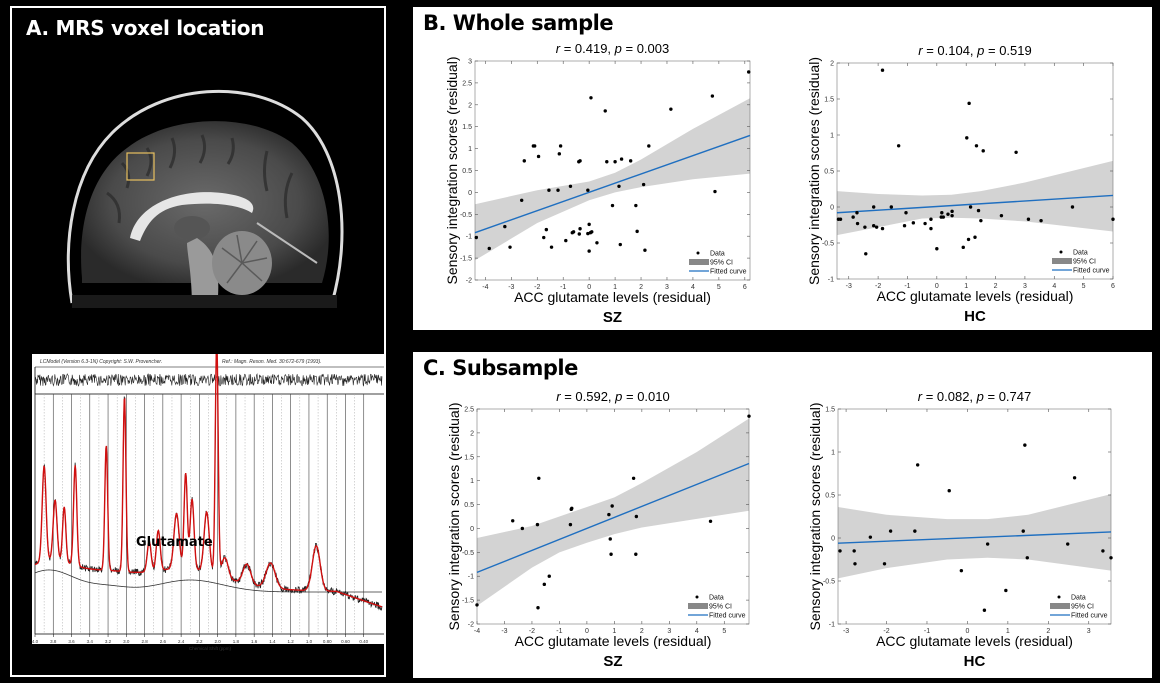  What do you see at coordinates (613, 641) in the screenshot?
I see `x-axis-label: ACC glutamate levels (residual)` at bounding box center [613, 641].